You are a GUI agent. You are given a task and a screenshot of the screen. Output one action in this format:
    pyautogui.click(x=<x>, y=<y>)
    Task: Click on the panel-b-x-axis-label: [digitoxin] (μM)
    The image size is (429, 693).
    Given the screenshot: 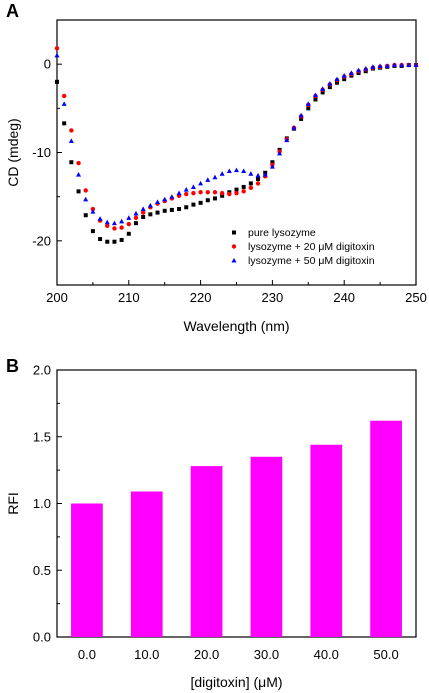 What is the action you would take?
    pyautogui.click(x=236, y=682)
    